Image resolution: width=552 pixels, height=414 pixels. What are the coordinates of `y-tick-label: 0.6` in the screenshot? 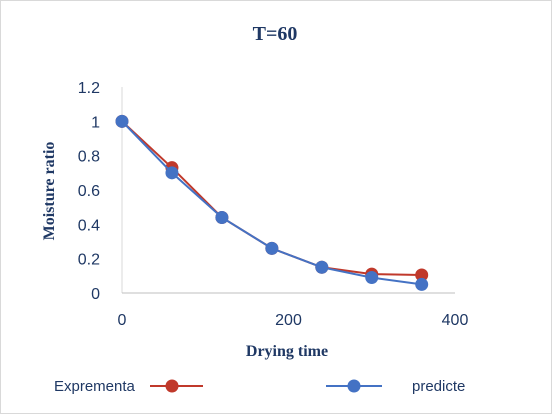 It's located at (89, 191).